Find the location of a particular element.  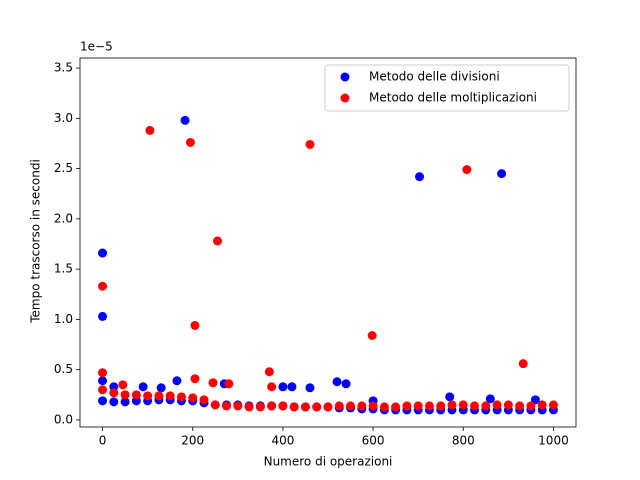

x-axis-label: Numero di operazioni is located at coordinates (328, 462).